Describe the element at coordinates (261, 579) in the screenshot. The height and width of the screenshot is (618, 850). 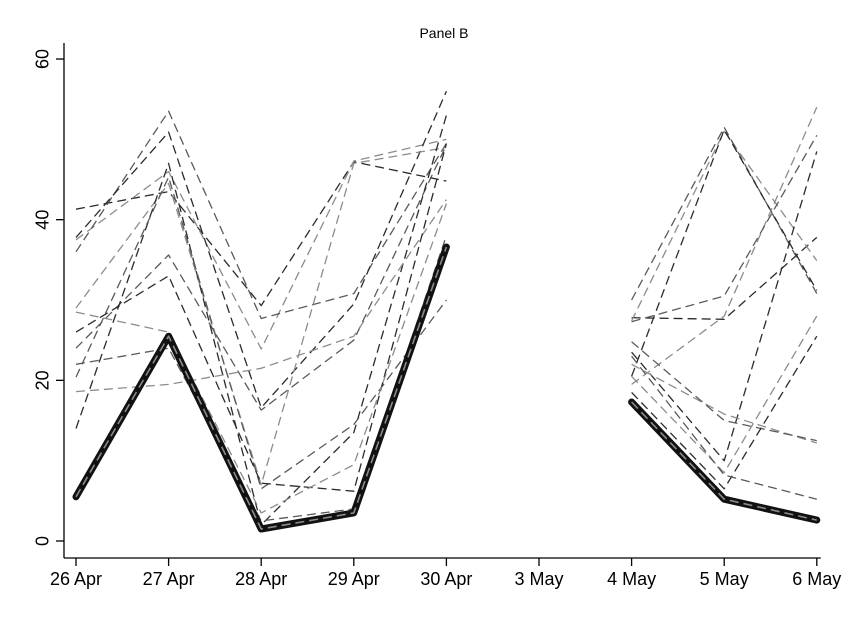
I see `x-tick-label: 28 Apr` at that location.